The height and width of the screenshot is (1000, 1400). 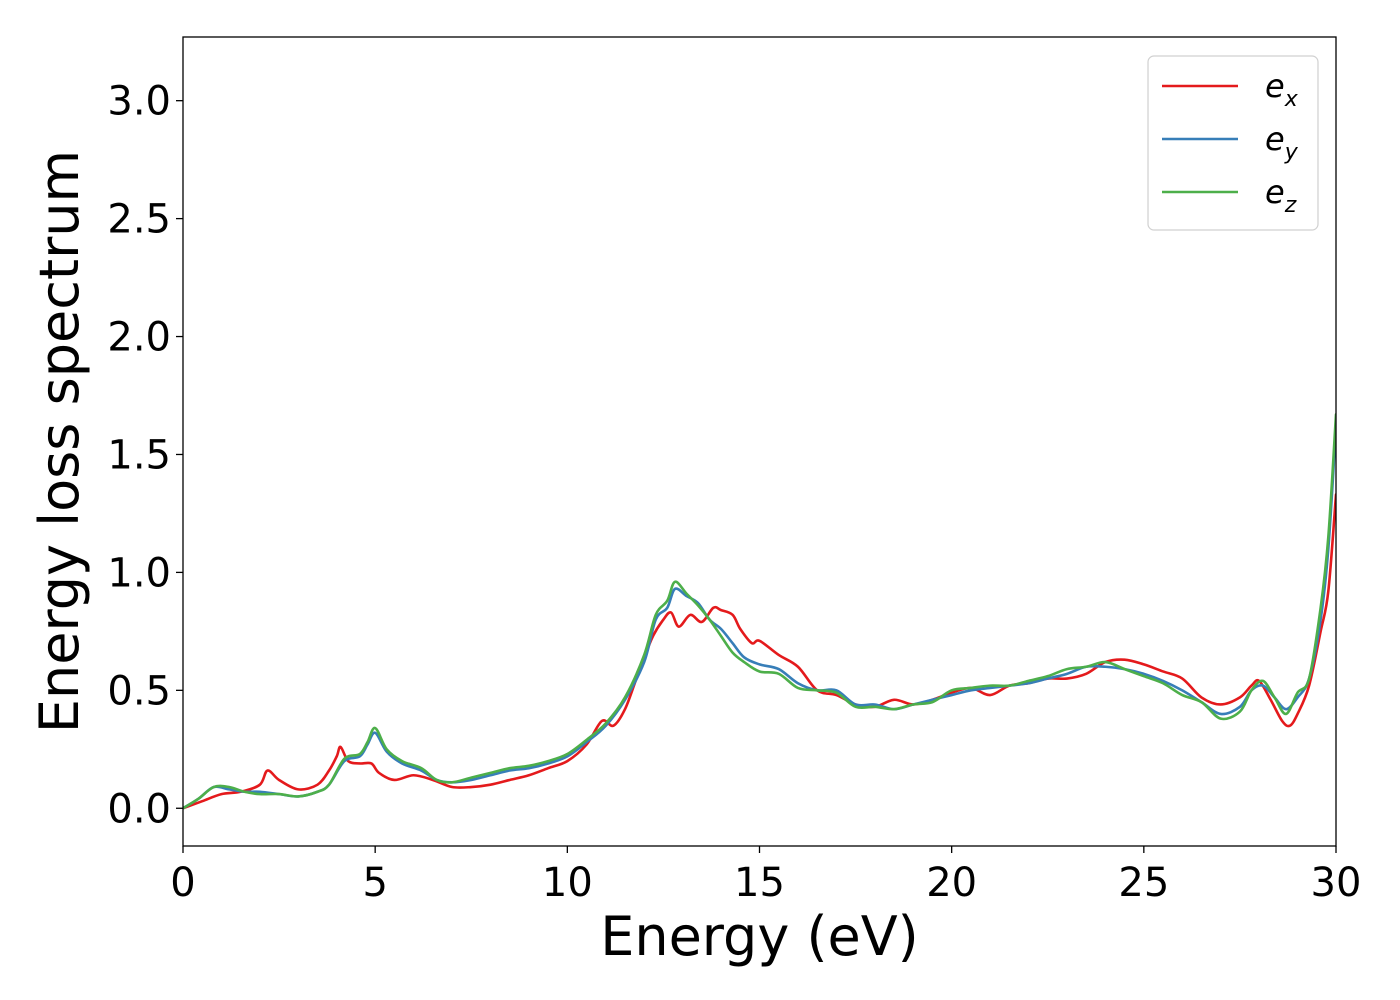 What do you see at coordinates (139, 573) in the screenshot?
I see `y-tick-label: 1.0` at bounding box center [139, 573].